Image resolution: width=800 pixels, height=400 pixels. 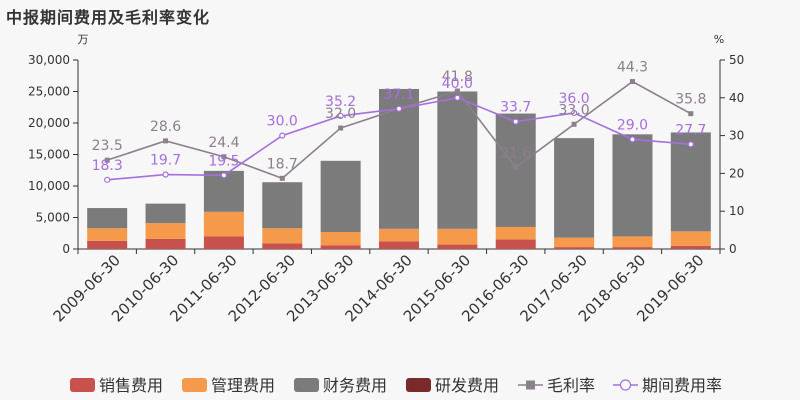 I want to click on data-label: 36.0, so click(x=574, y=99).